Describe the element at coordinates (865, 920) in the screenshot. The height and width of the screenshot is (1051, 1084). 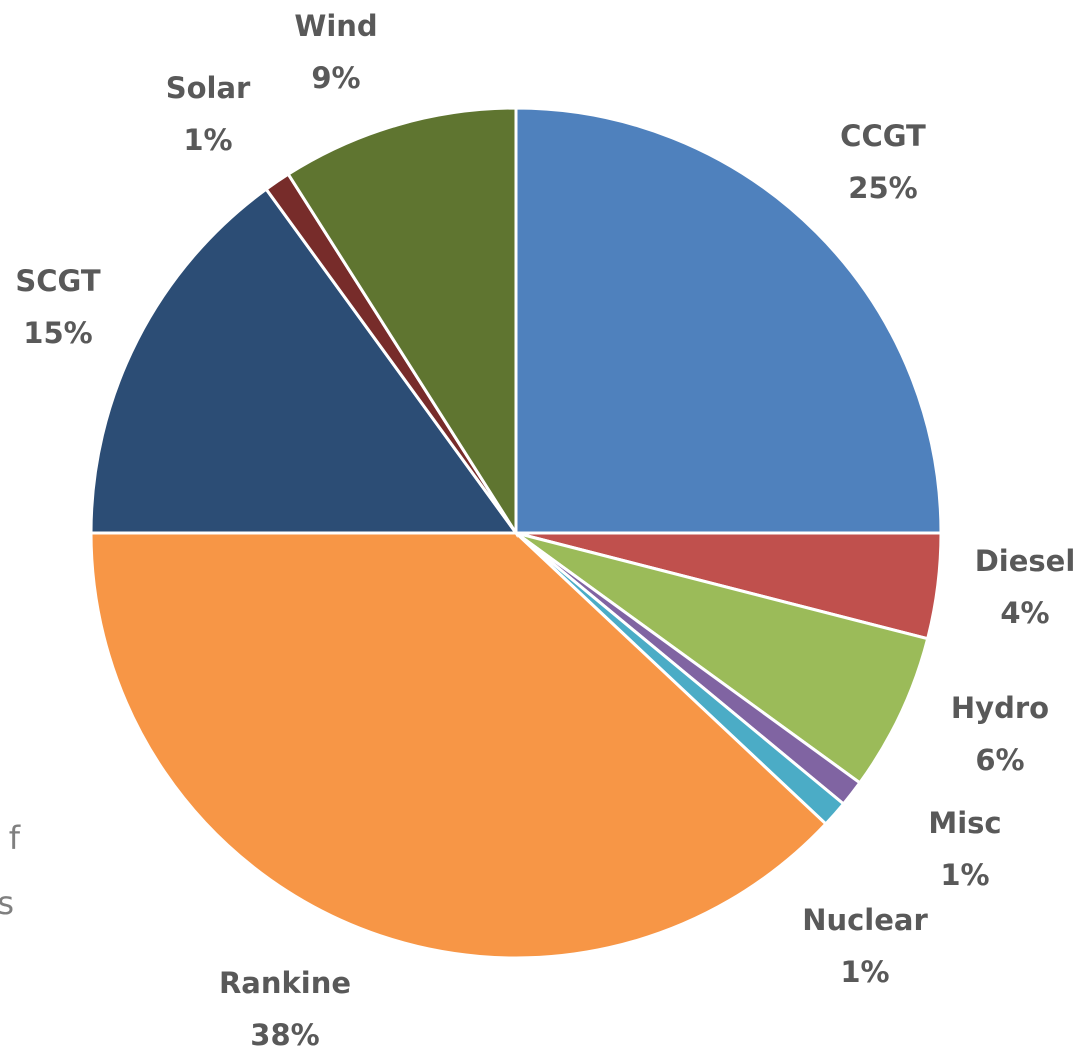
I see `slice-label: Nuclear` at that location.